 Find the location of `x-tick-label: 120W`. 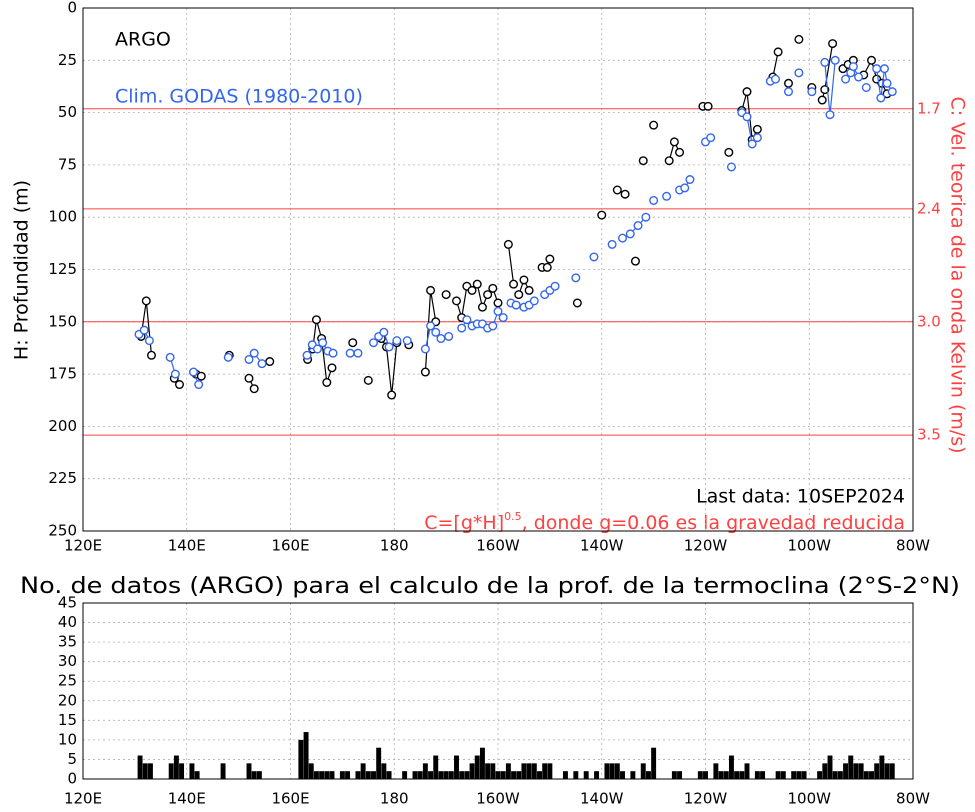

x-tick-label: 120W is located at coordinates (706, 799).